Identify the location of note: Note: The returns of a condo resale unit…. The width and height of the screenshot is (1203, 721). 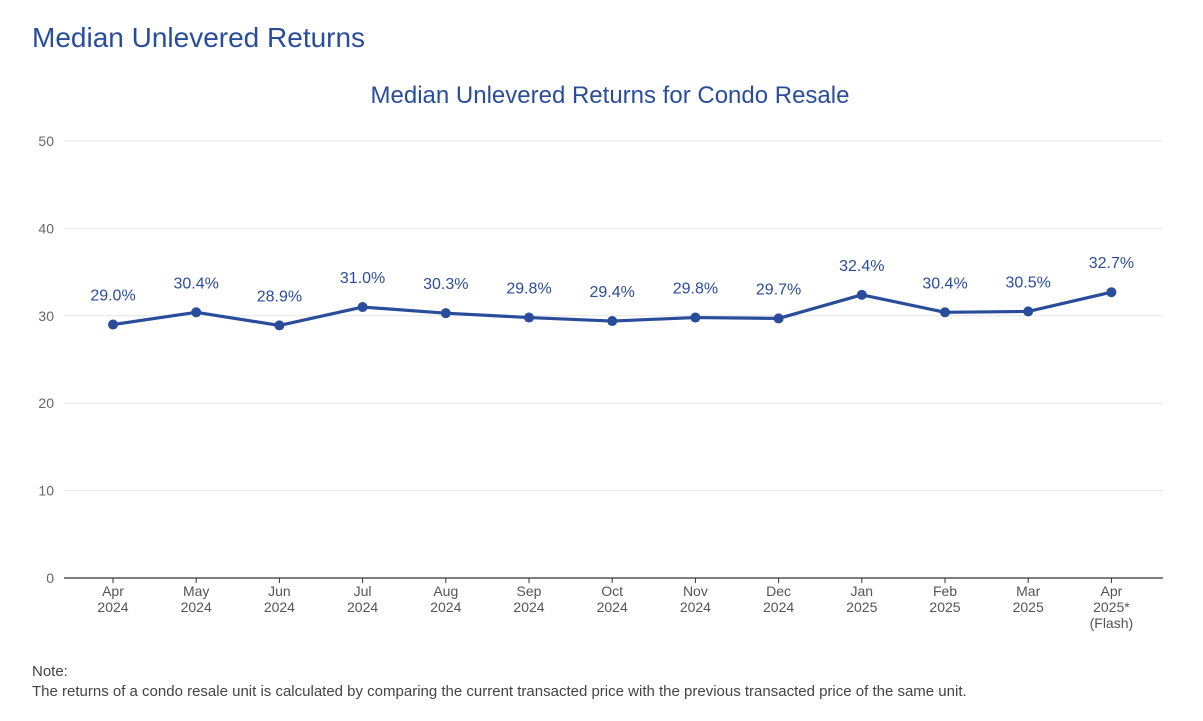
(499, 682).